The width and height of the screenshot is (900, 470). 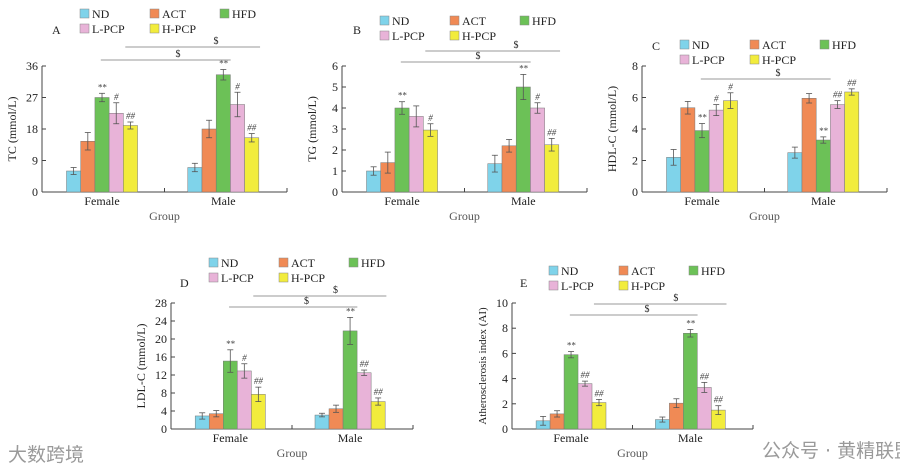 I want to click on panel-letter: E, so click(x=523, y=283).